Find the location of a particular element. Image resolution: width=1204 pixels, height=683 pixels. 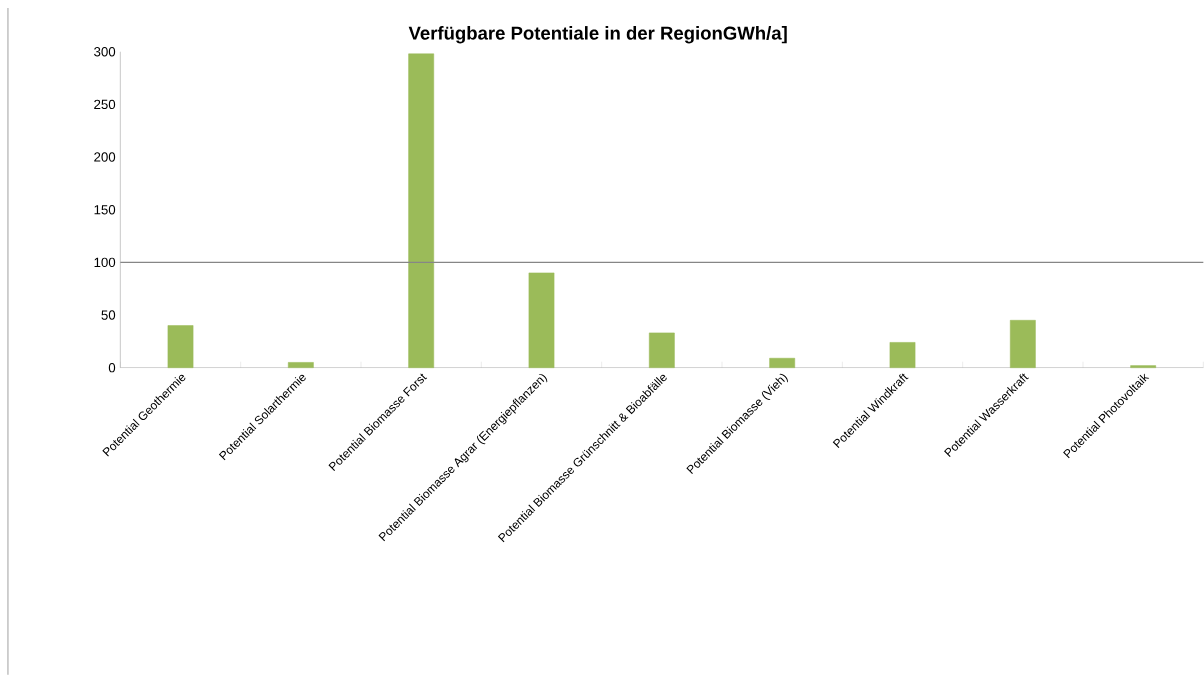

y-tick-label: 100 is located at coordinates (105, 262).